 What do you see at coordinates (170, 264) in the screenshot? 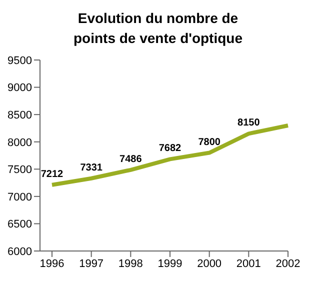
I see `x-tick-label: 1999` at bounding box center [170, 264].